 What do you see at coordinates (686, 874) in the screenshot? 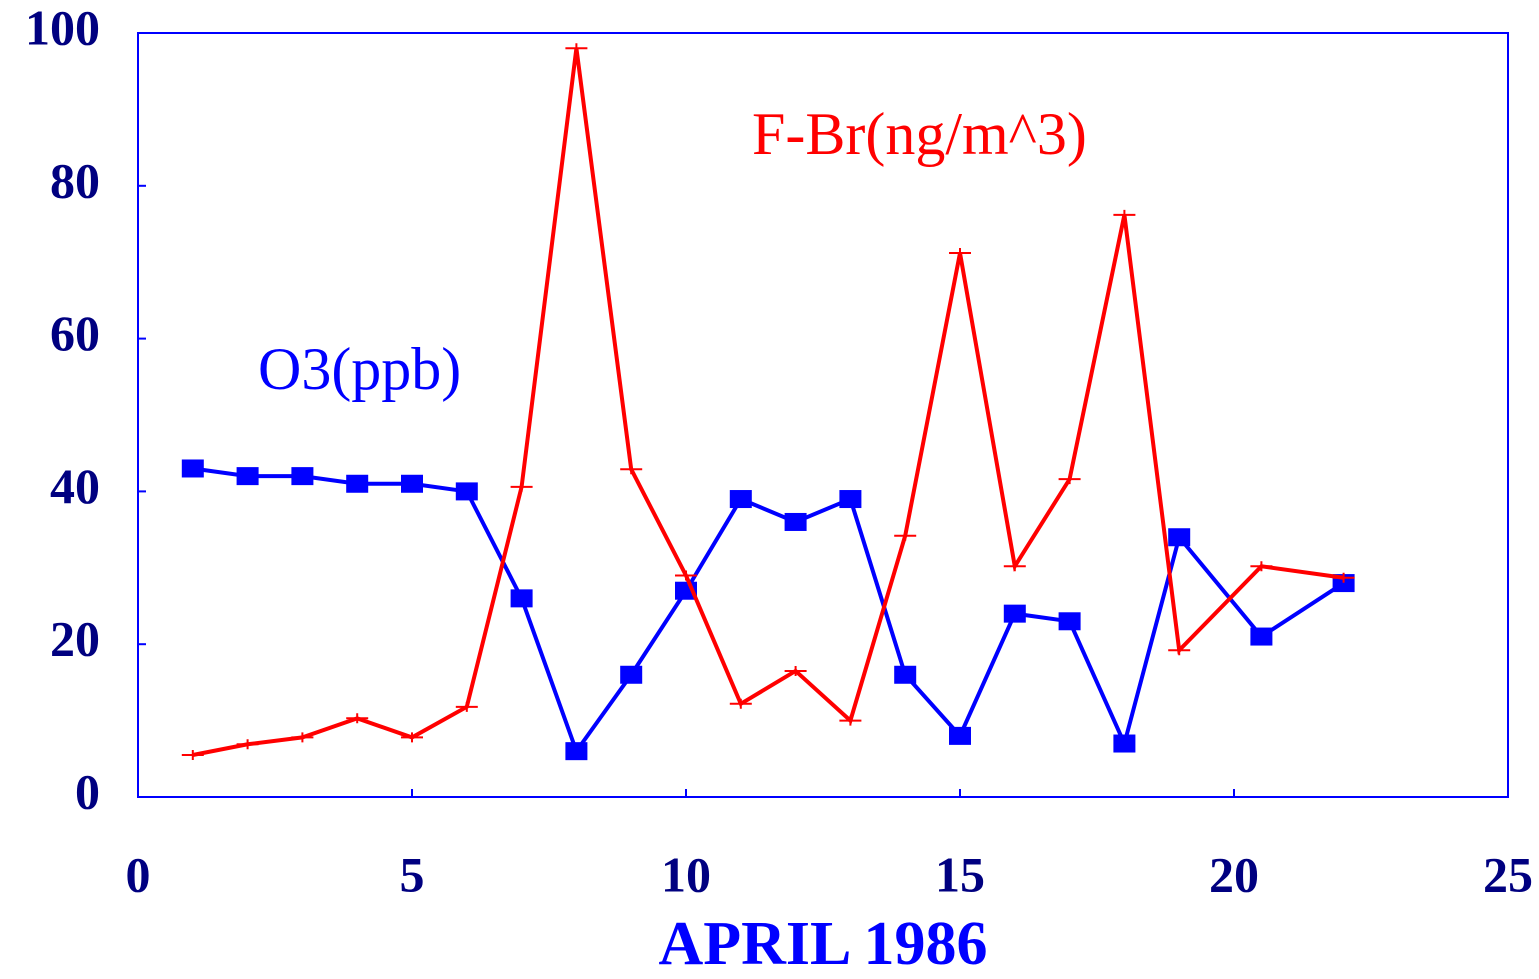
I see `x-tick-label: 10` at bounding box center [686, 874].